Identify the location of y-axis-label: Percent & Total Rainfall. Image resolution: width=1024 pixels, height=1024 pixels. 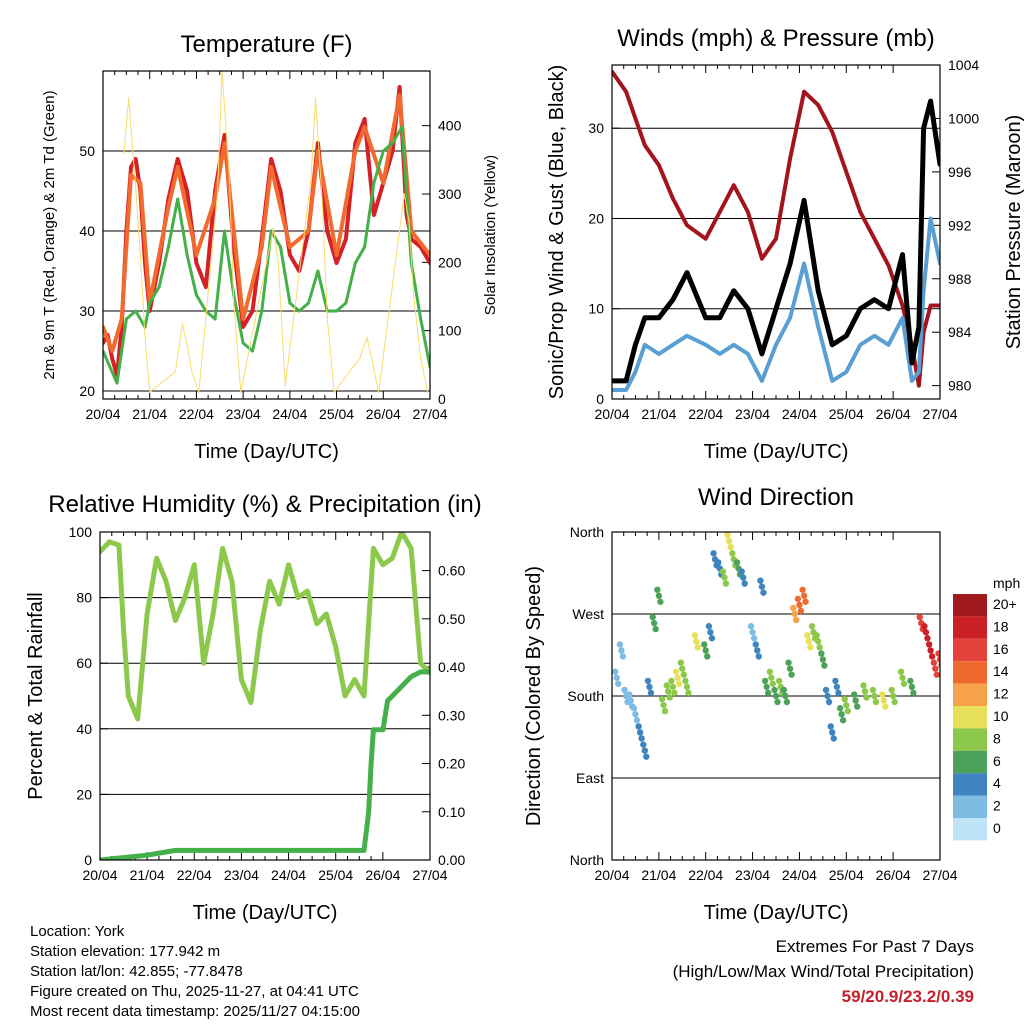
(36, 696).